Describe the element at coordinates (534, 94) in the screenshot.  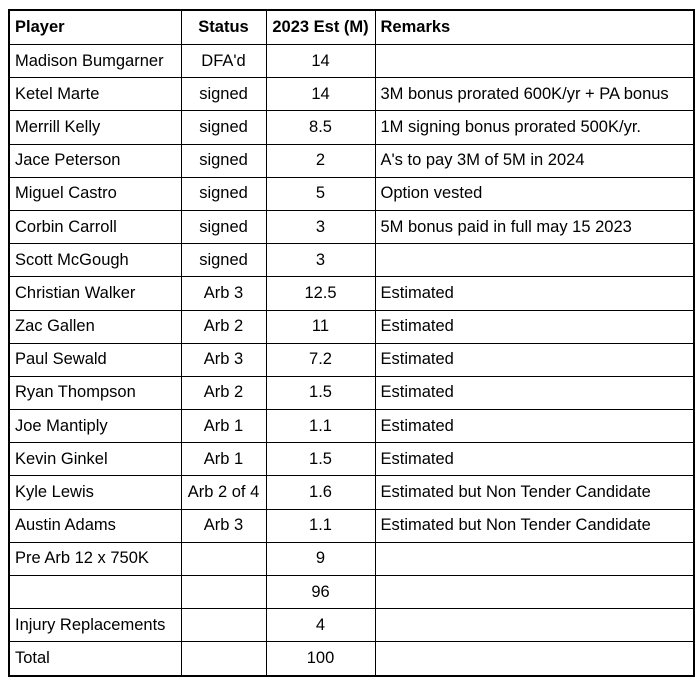
I see `remarks-cell: 3M bonus prorated 600K/yr + PA bonus` at that location.